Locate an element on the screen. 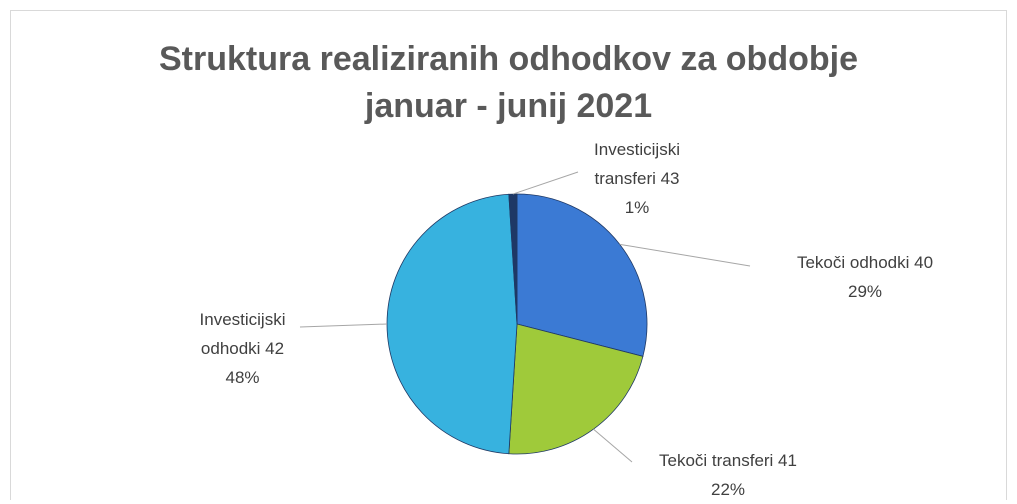  category-label: Investicijski odhodki 42 is located at coordinates (242, 334).